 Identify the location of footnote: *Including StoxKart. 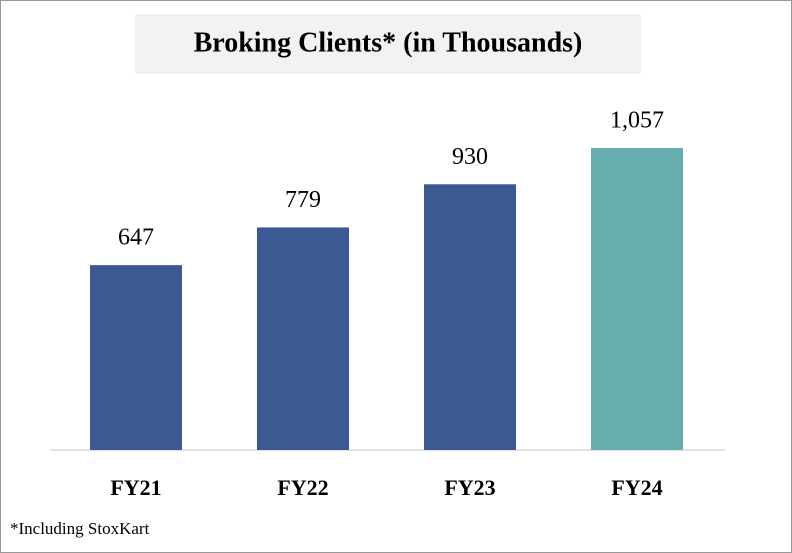
(80, 528).